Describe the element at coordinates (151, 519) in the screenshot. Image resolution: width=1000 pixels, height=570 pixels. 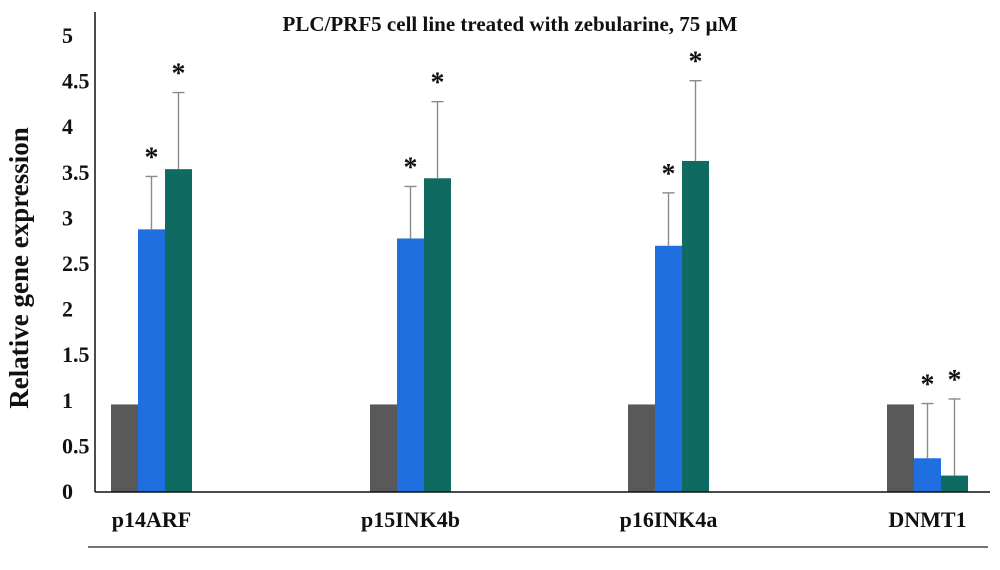
I see `x-category-label: p14ARF` at that location.